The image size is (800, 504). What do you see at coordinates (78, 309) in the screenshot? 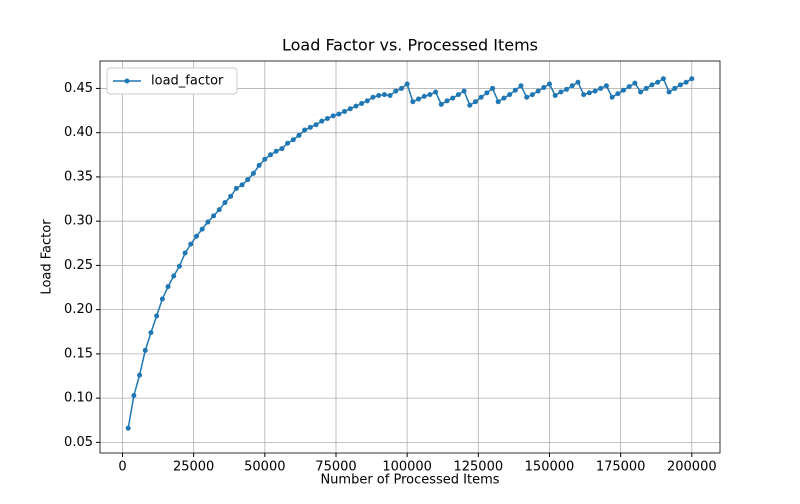
I see `y-tick-label: 0.20` at bounding box center [78, 309].